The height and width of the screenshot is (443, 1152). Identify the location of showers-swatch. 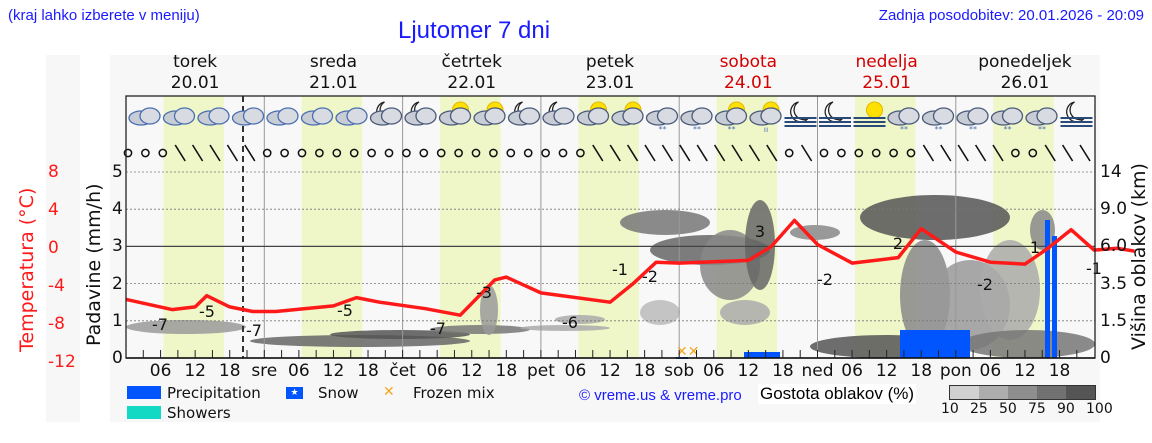
(144, 412).